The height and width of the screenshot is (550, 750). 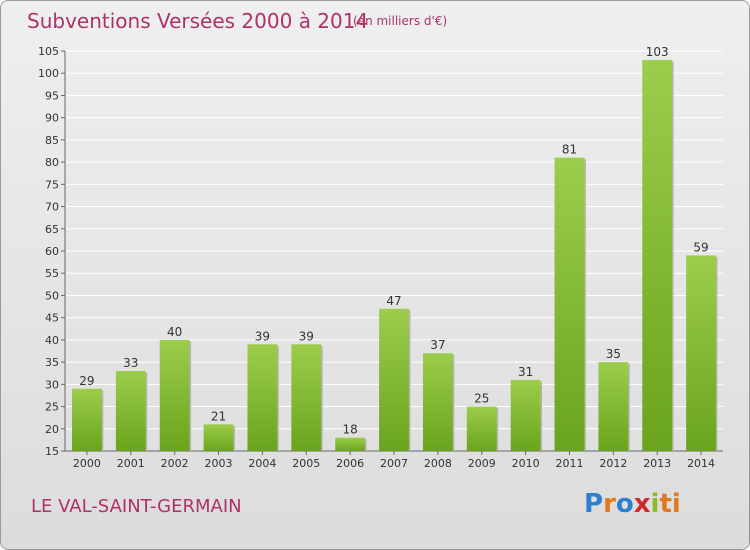 I want to click on y-tick-label: 75, so click(x=52, y=184).